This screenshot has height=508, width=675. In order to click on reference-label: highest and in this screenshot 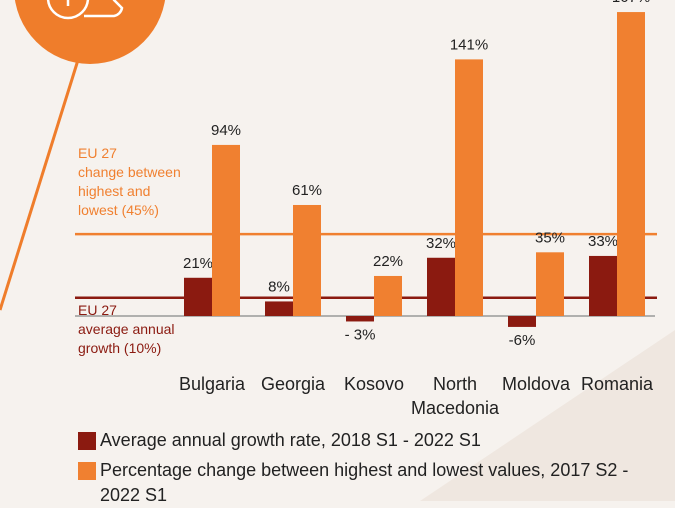, I will do `click(114, 191)`.